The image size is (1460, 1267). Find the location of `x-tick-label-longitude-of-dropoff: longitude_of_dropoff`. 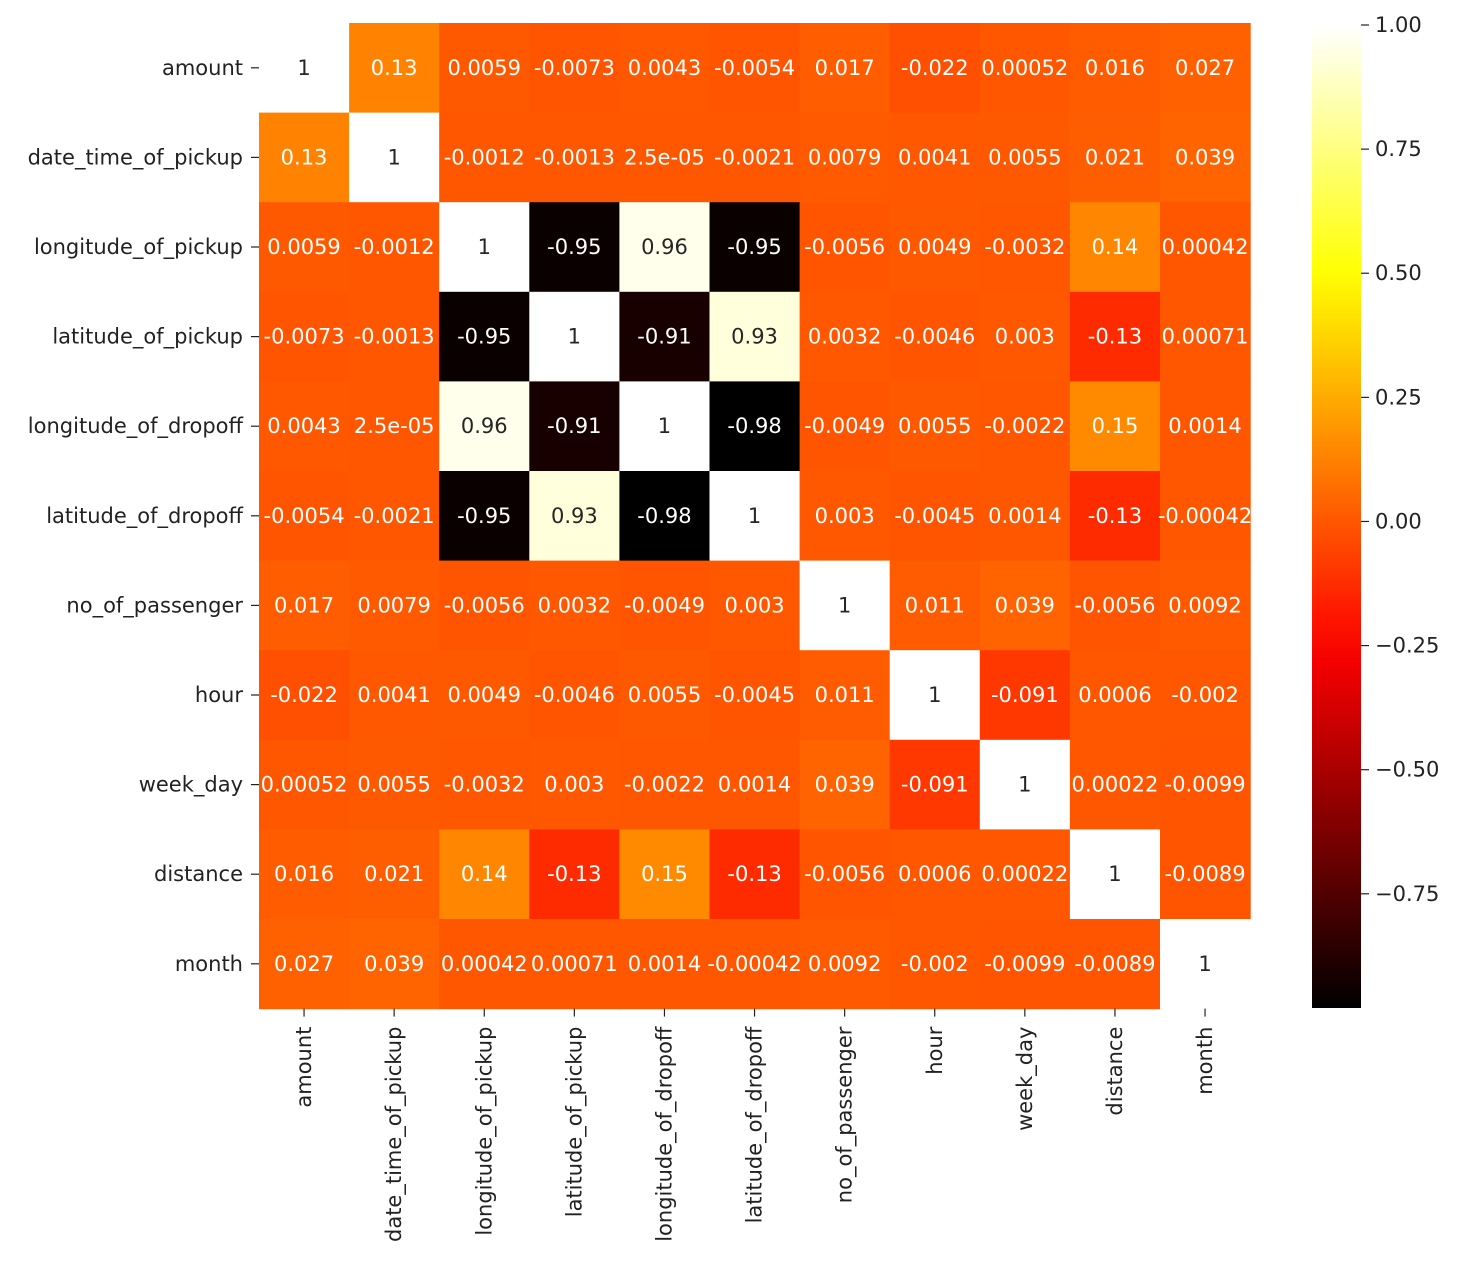

x-tick-label-longitude-of-dropoff: longitude_of_dropoff is located at coordinates (664, 1134).